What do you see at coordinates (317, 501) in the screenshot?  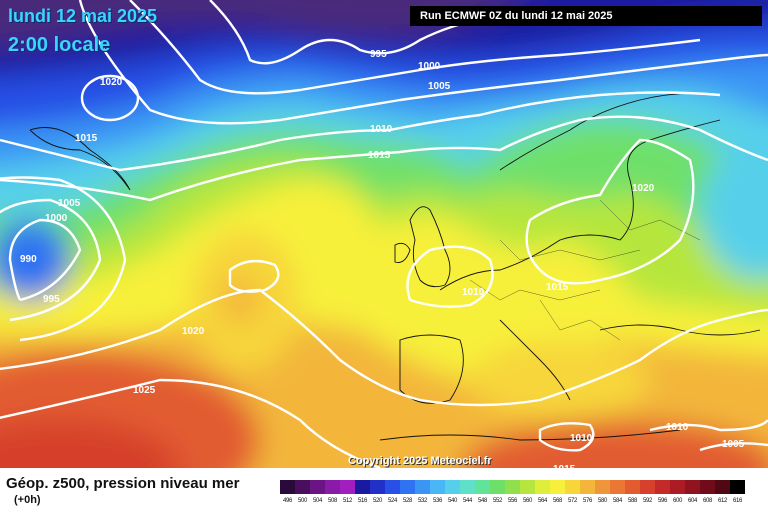 I see `scale-tick-label: 504` at bounding box center [317, 501].